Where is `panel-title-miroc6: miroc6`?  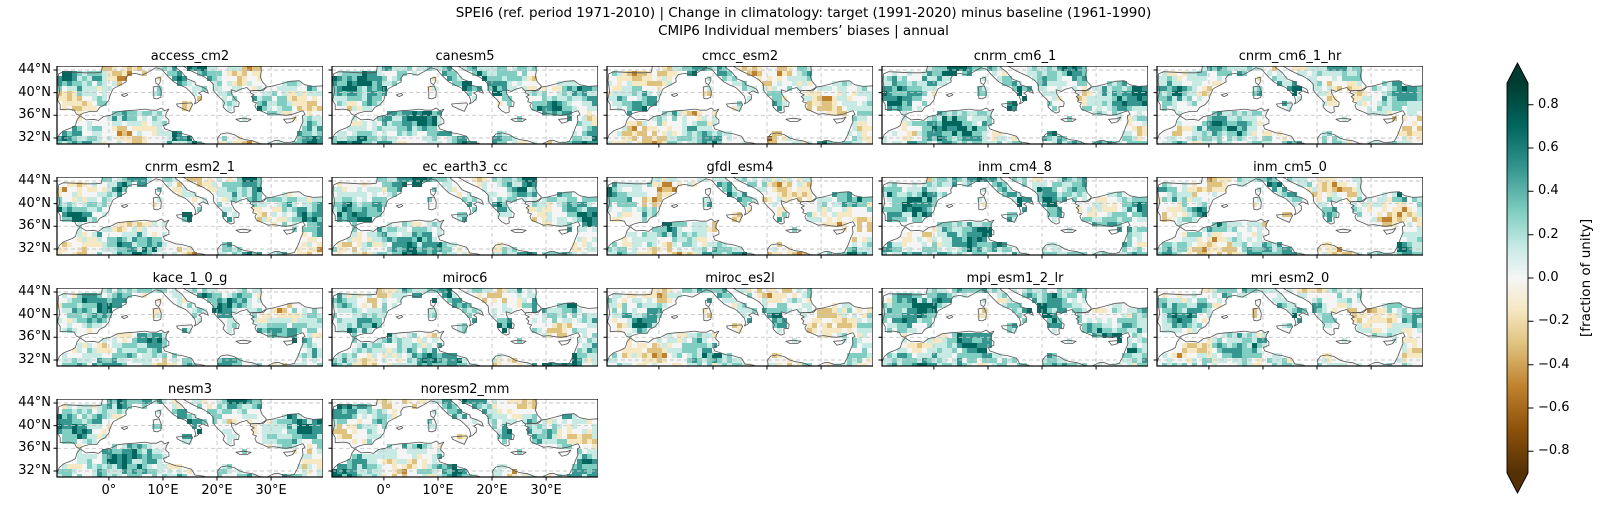 panel-title-miroc6: miroc6 is located at coordinates (465, 278).